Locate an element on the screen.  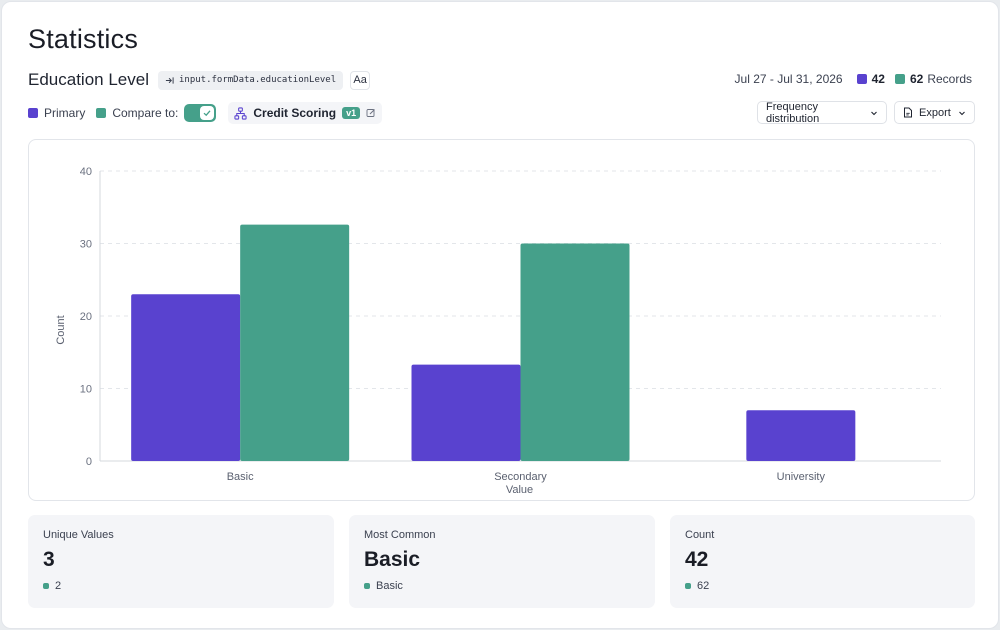
input-arrow-icon is located at coordinates (169, 80).